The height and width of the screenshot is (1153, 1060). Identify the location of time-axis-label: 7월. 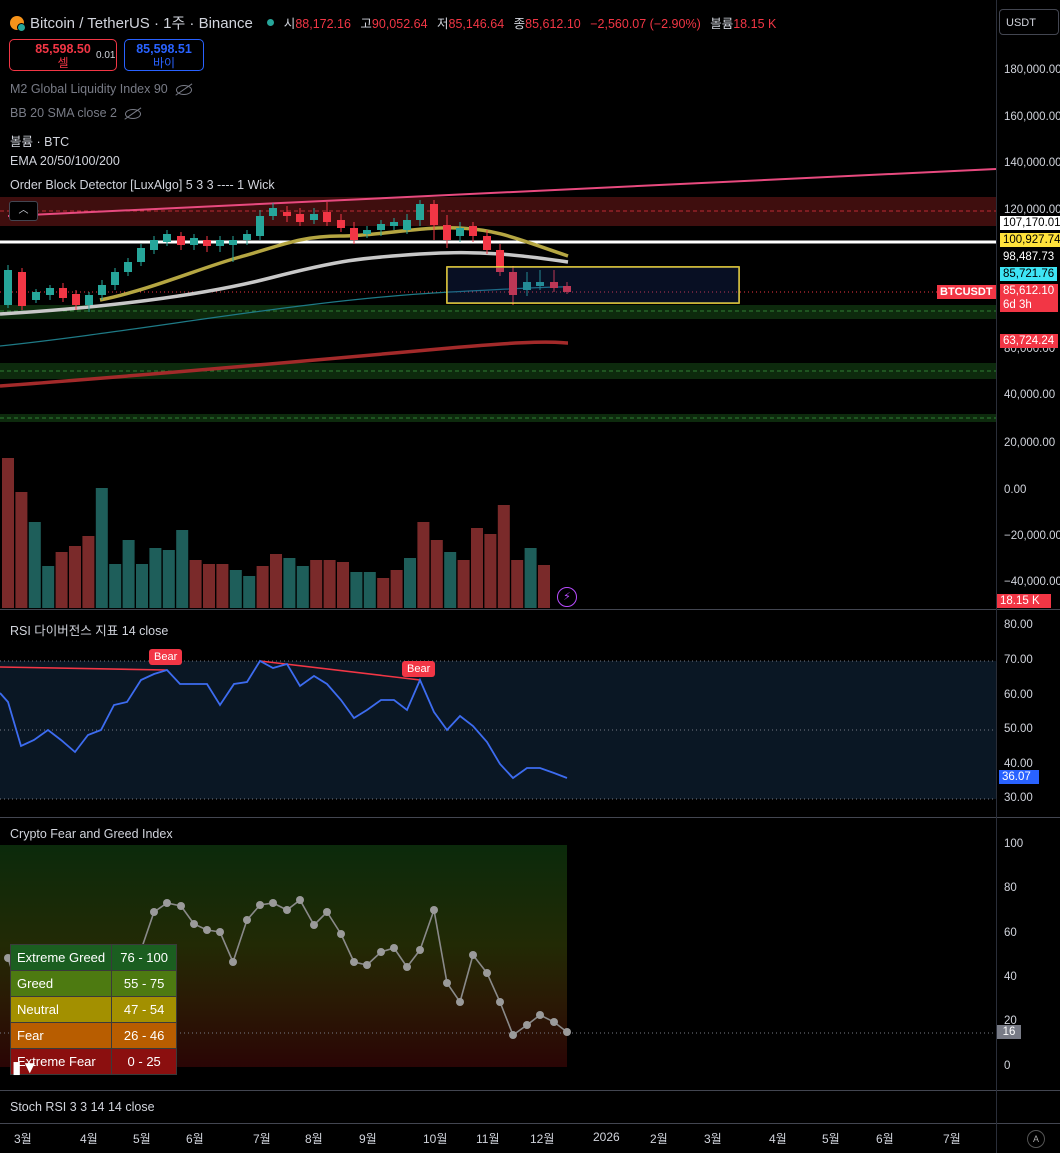
(262, 1139).